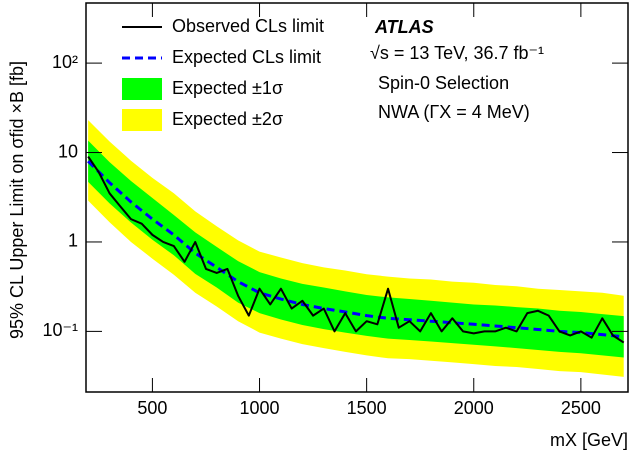 The height and width of the screenshot is (457, 631). I want to click on experiment-label: ATLAS, so click(404, 27).